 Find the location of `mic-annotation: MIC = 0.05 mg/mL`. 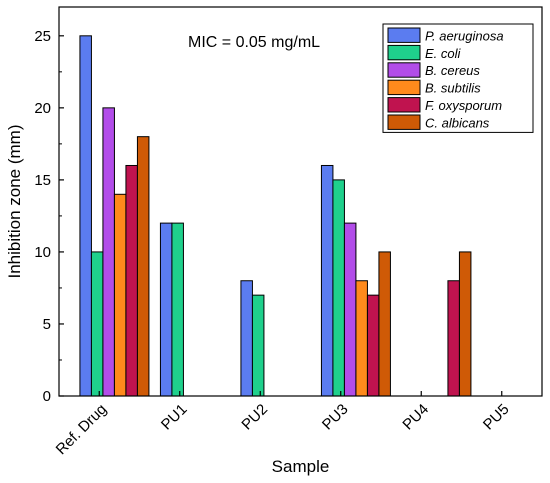

mic-annotation: MIC = 0.05 mg/mL is located at coordinates (254, 42).